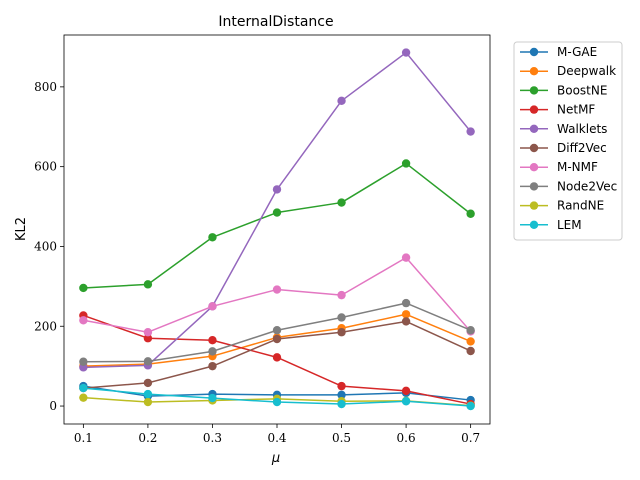 The width and height of the screenshot is (640, 480). What do you see at coordinates (212, 438) in the screenshot?
I see `x-tick-label: 0.3` at bounding box center [212, 438].